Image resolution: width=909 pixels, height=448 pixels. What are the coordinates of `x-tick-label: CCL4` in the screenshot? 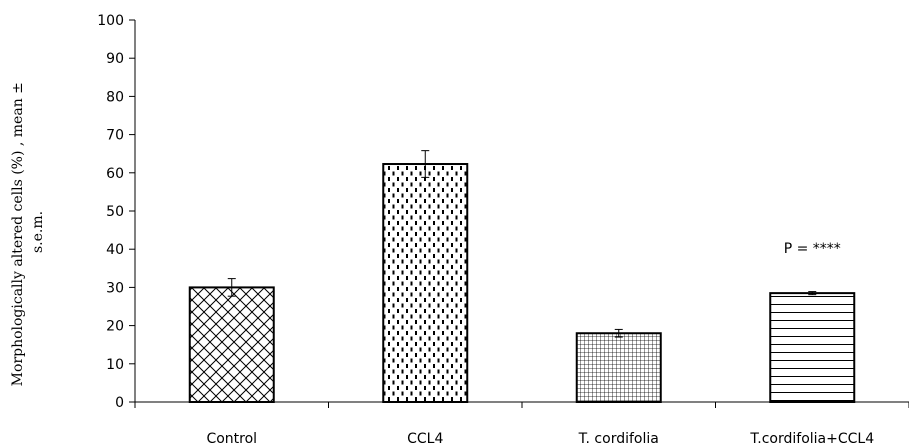 It's located at (425, 439).